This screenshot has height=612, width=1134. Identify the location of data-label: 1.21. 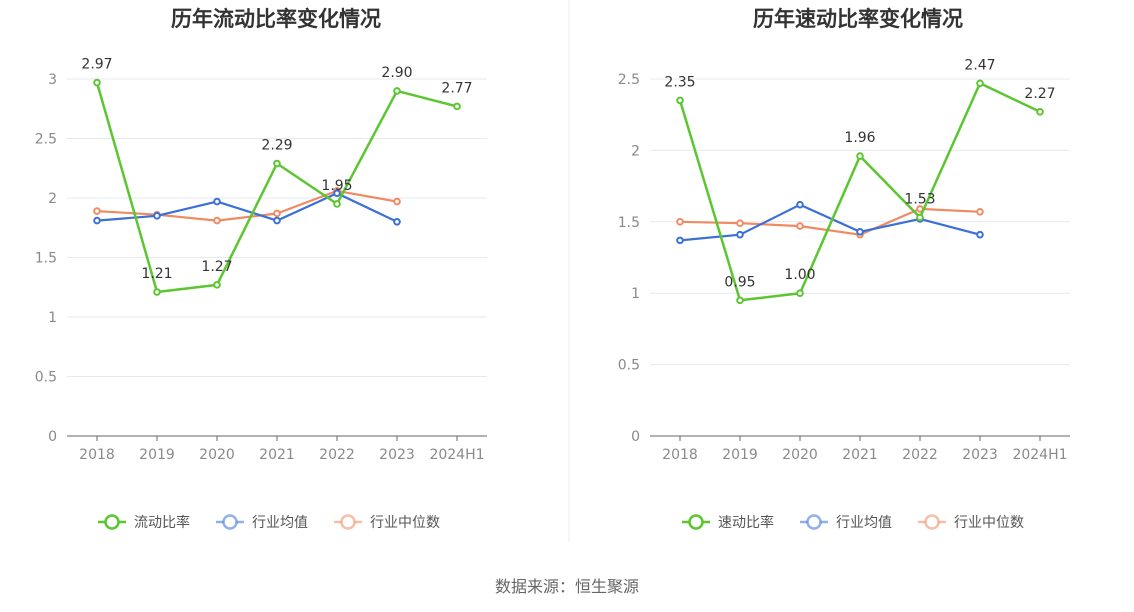
(156, 274).